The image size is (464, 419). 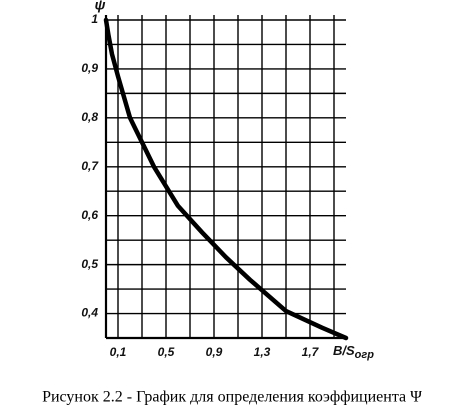 What do you see at coordinates (118, 352) in the screenshot?
I see `x-tick-label: 0,1` at bounding box center [118, 352].